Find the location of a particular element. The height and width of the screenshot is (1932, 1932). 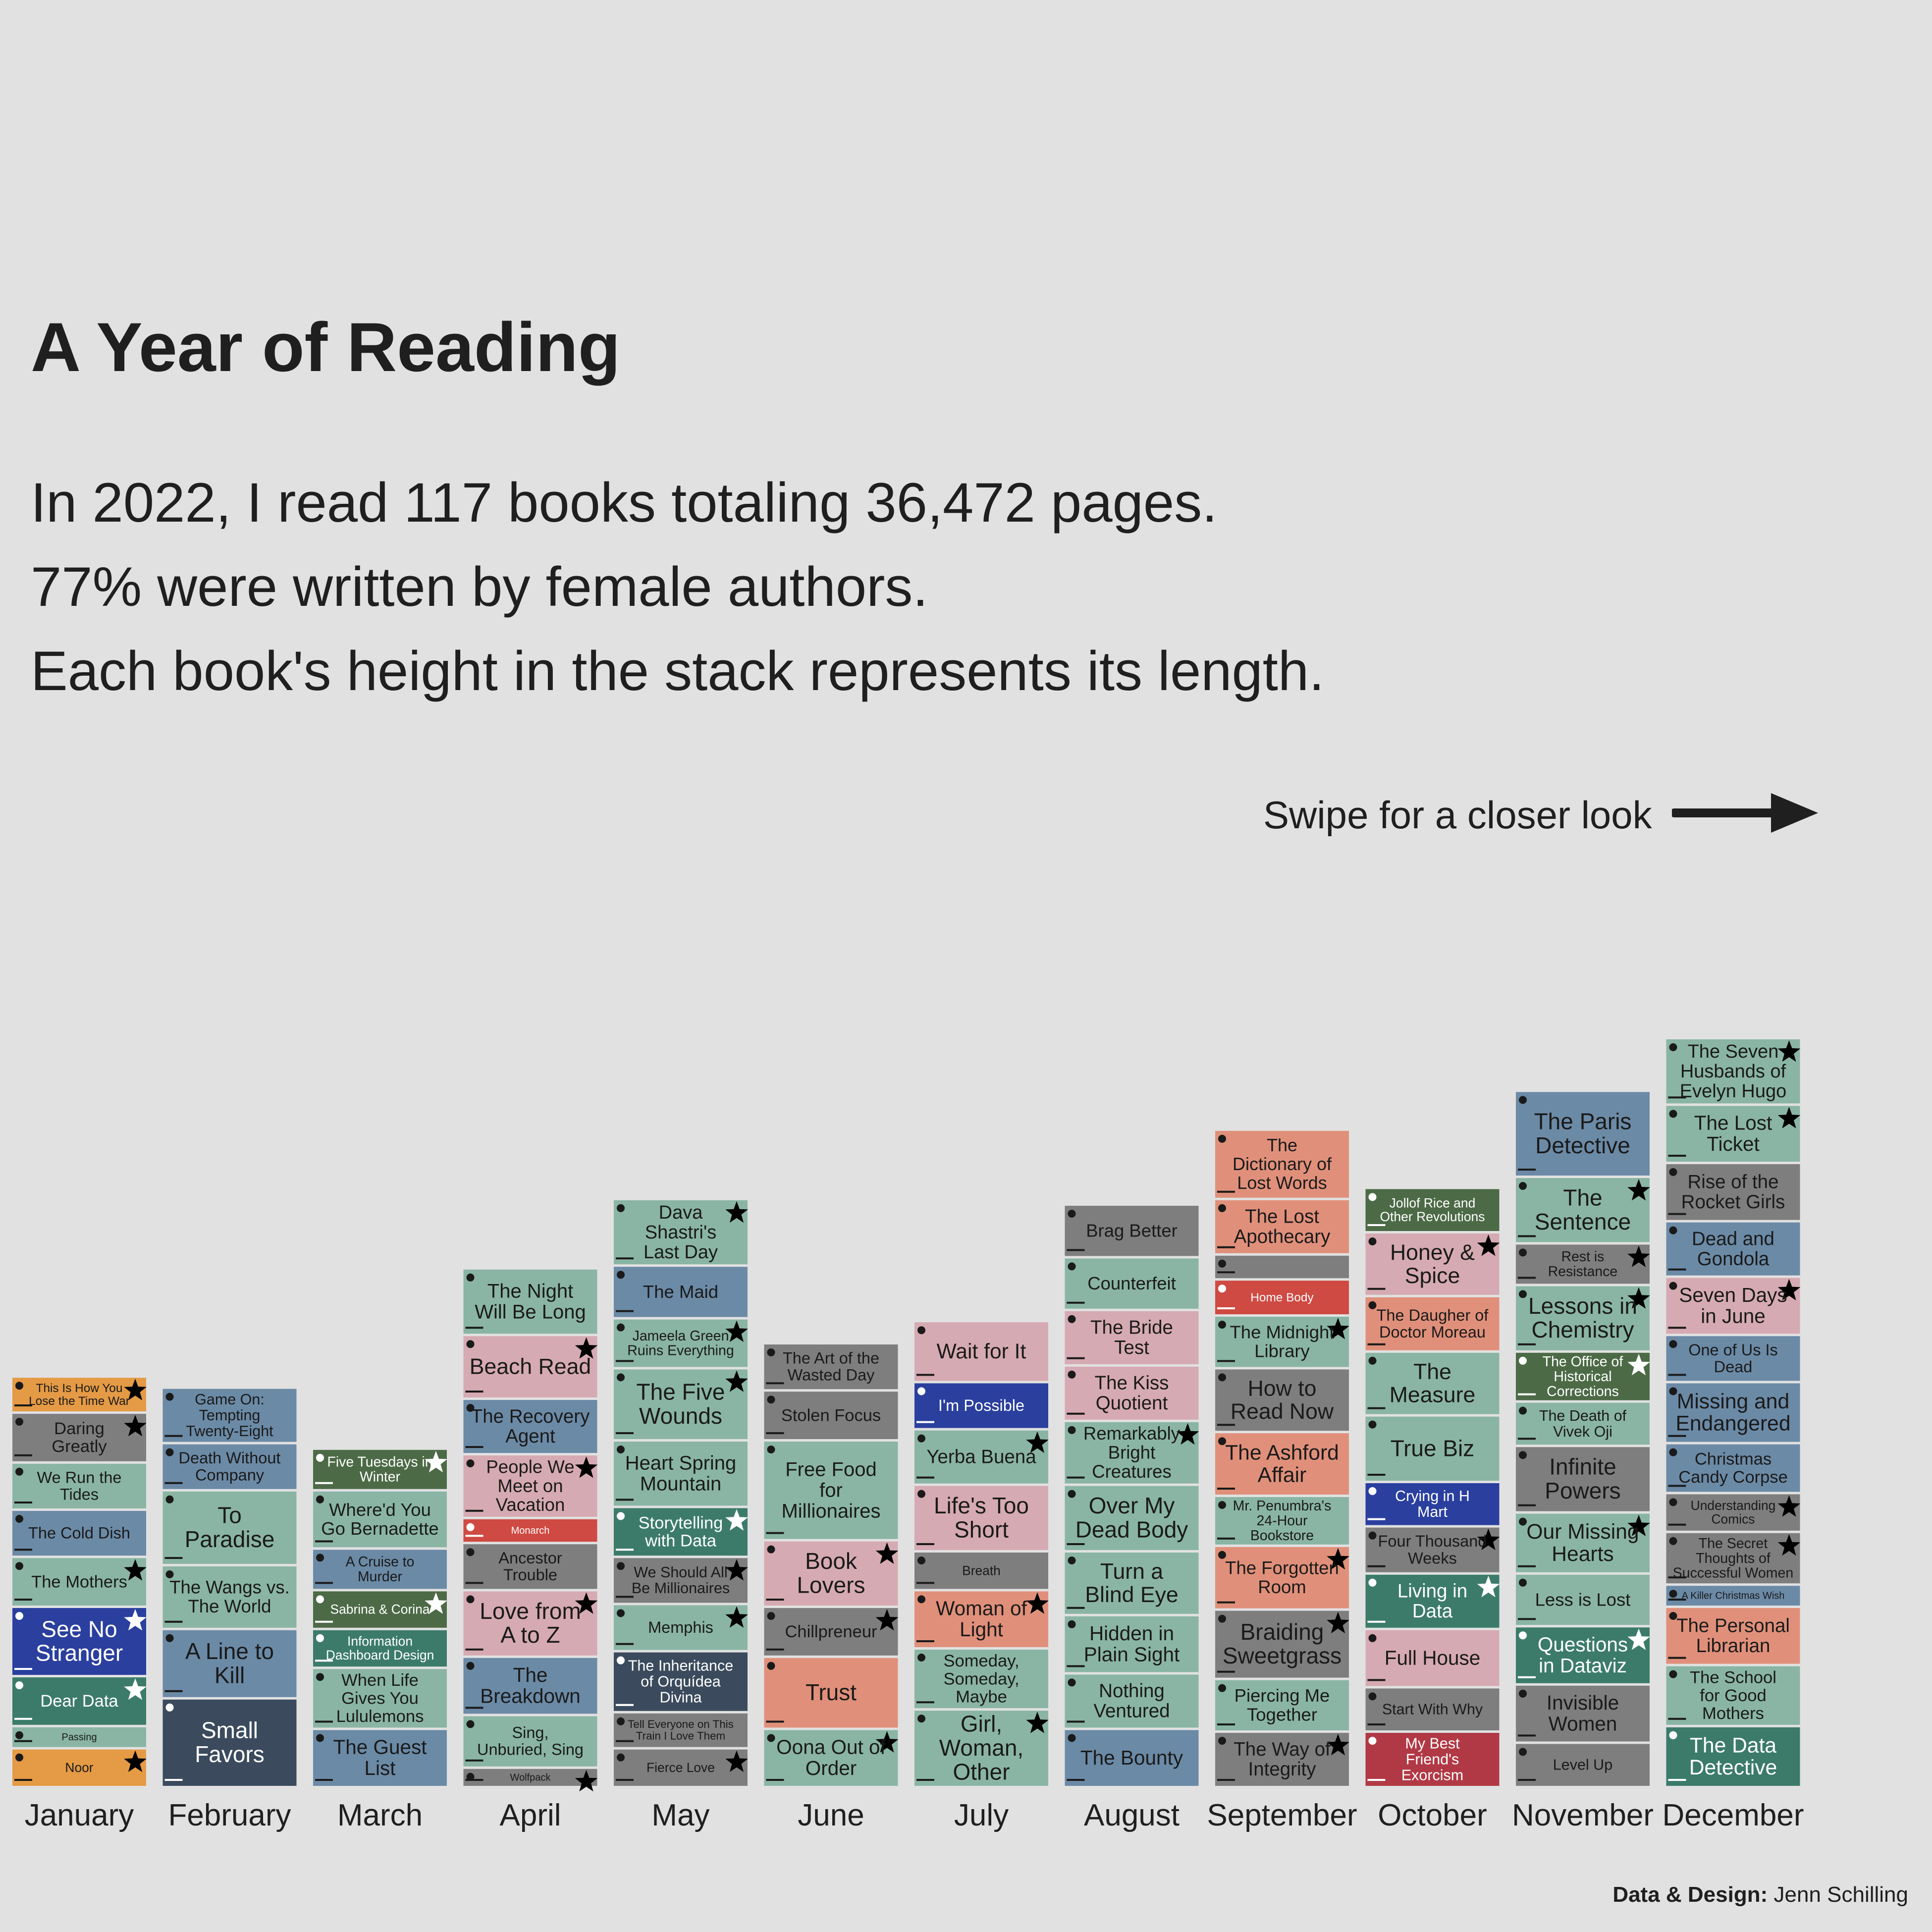

book: Life's Too Short is located at coordinates (981, 1518).